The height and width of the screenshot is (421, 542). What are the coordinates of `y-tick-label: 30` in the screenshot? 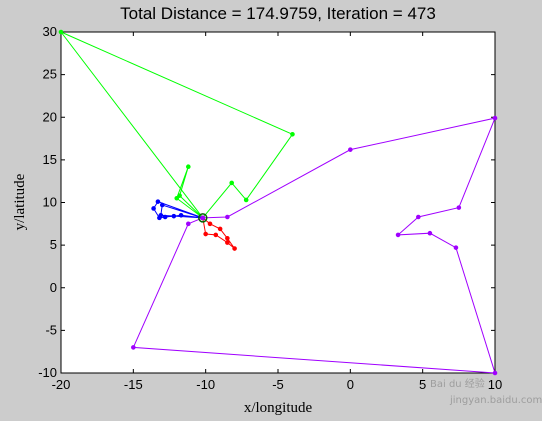 It's located at (50, 31).